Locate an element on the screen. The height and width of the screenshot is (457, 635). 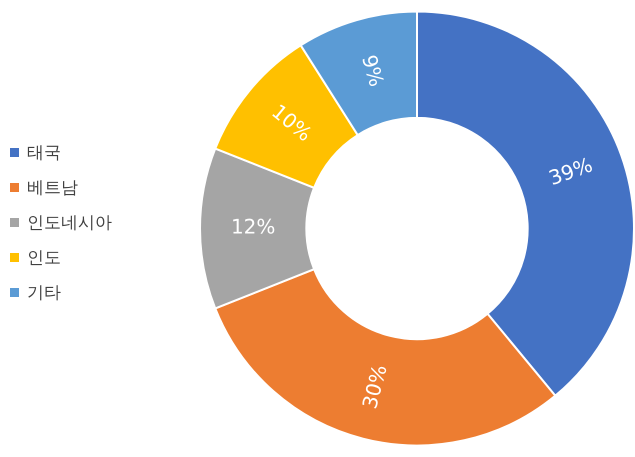
data-label: 12% is located at coordinates (253, 226).